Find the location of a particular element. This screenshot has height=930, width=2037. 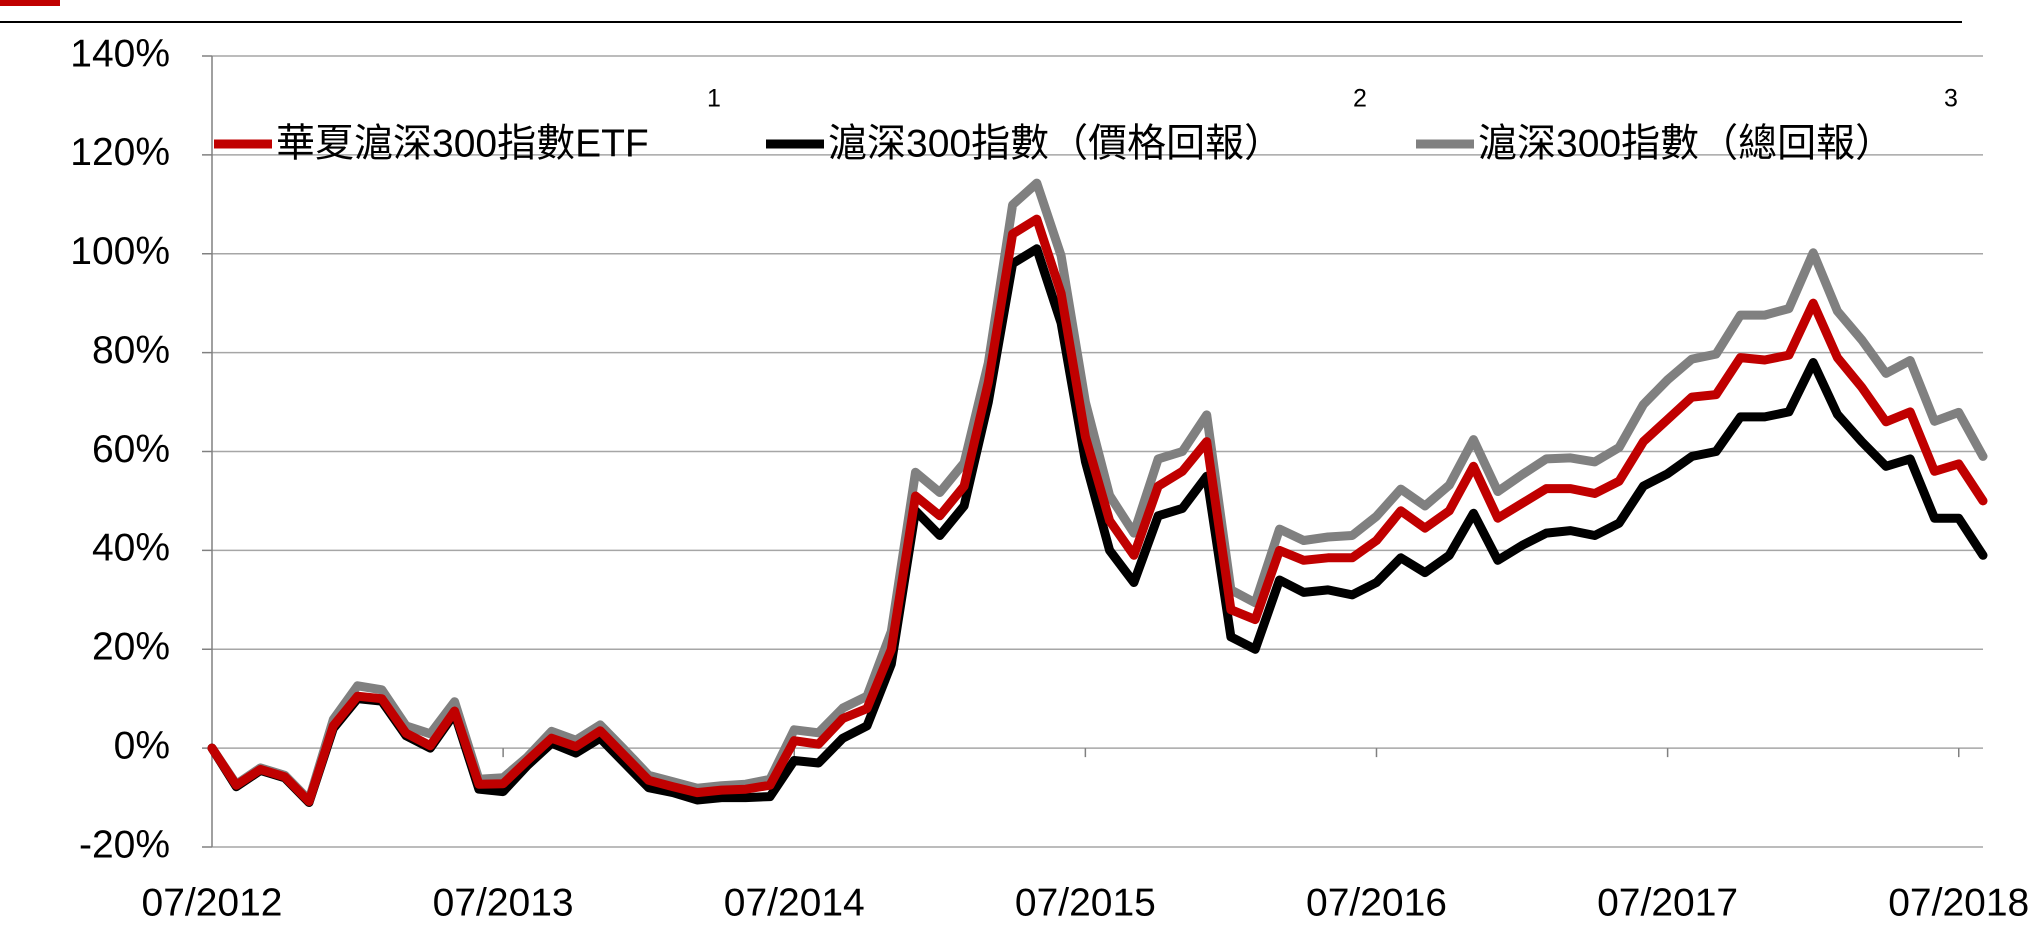

legend-note: 1 is located at coordinates (714, 99).